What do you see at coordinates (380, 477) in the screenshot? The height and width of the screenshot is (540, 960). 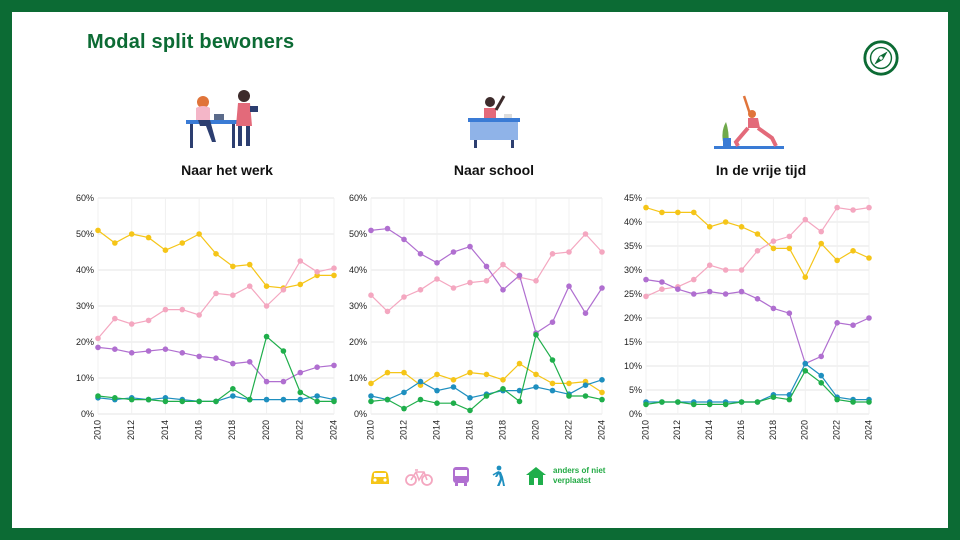 I see `car-icon` at bounding box center [380, 477].